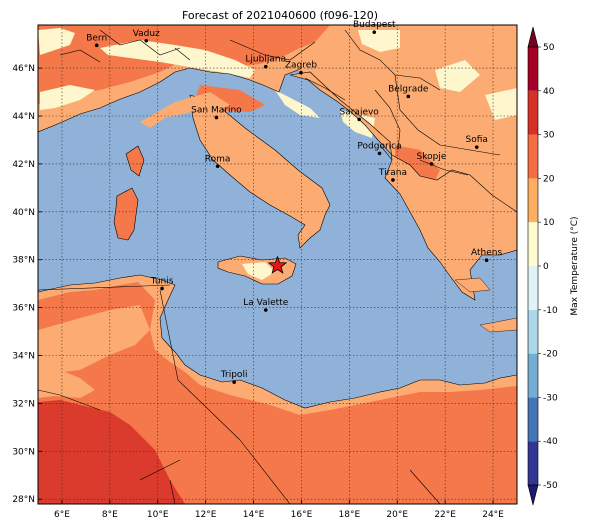 This screenshot has height=529, width=592. What do you see at coordinates (432, 157) in the screenshot?
I see `city-label: Skopje` at bounding box center [432, 157].